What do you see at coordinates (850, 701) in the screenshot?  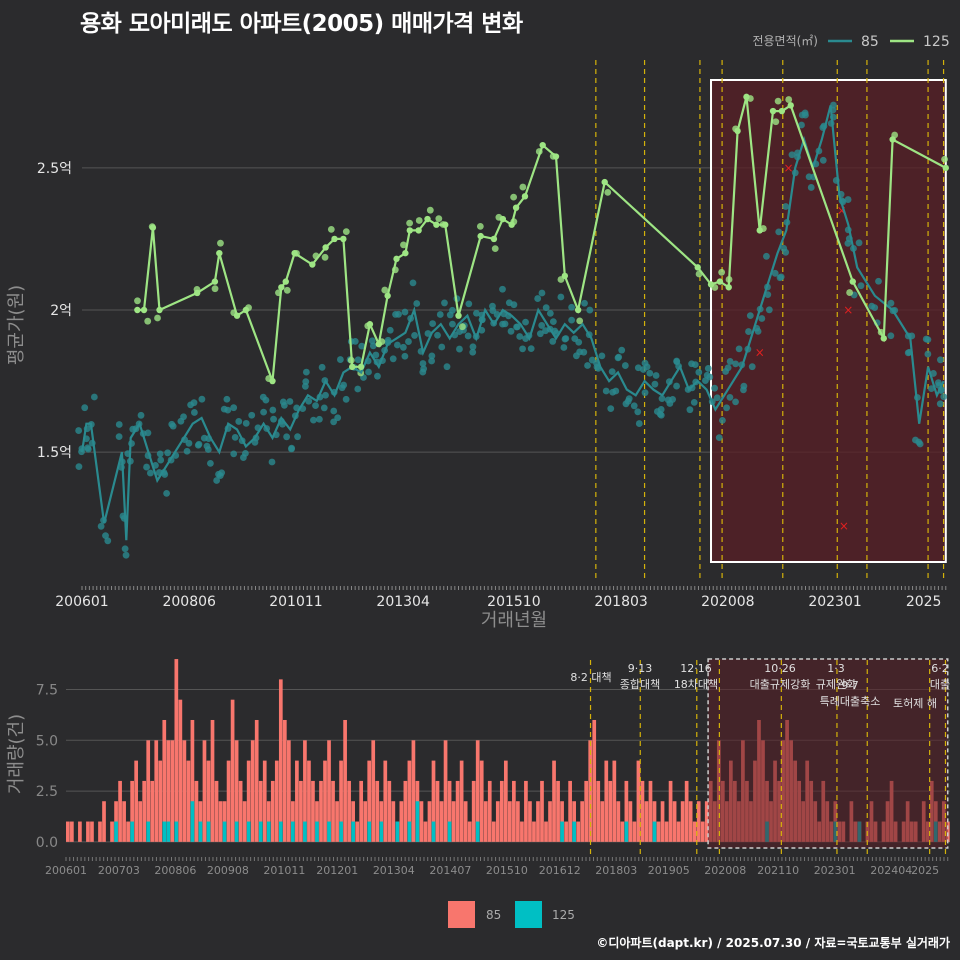 I see `volume-annotation: 특례대출축소` at bounding box center [850, 701].